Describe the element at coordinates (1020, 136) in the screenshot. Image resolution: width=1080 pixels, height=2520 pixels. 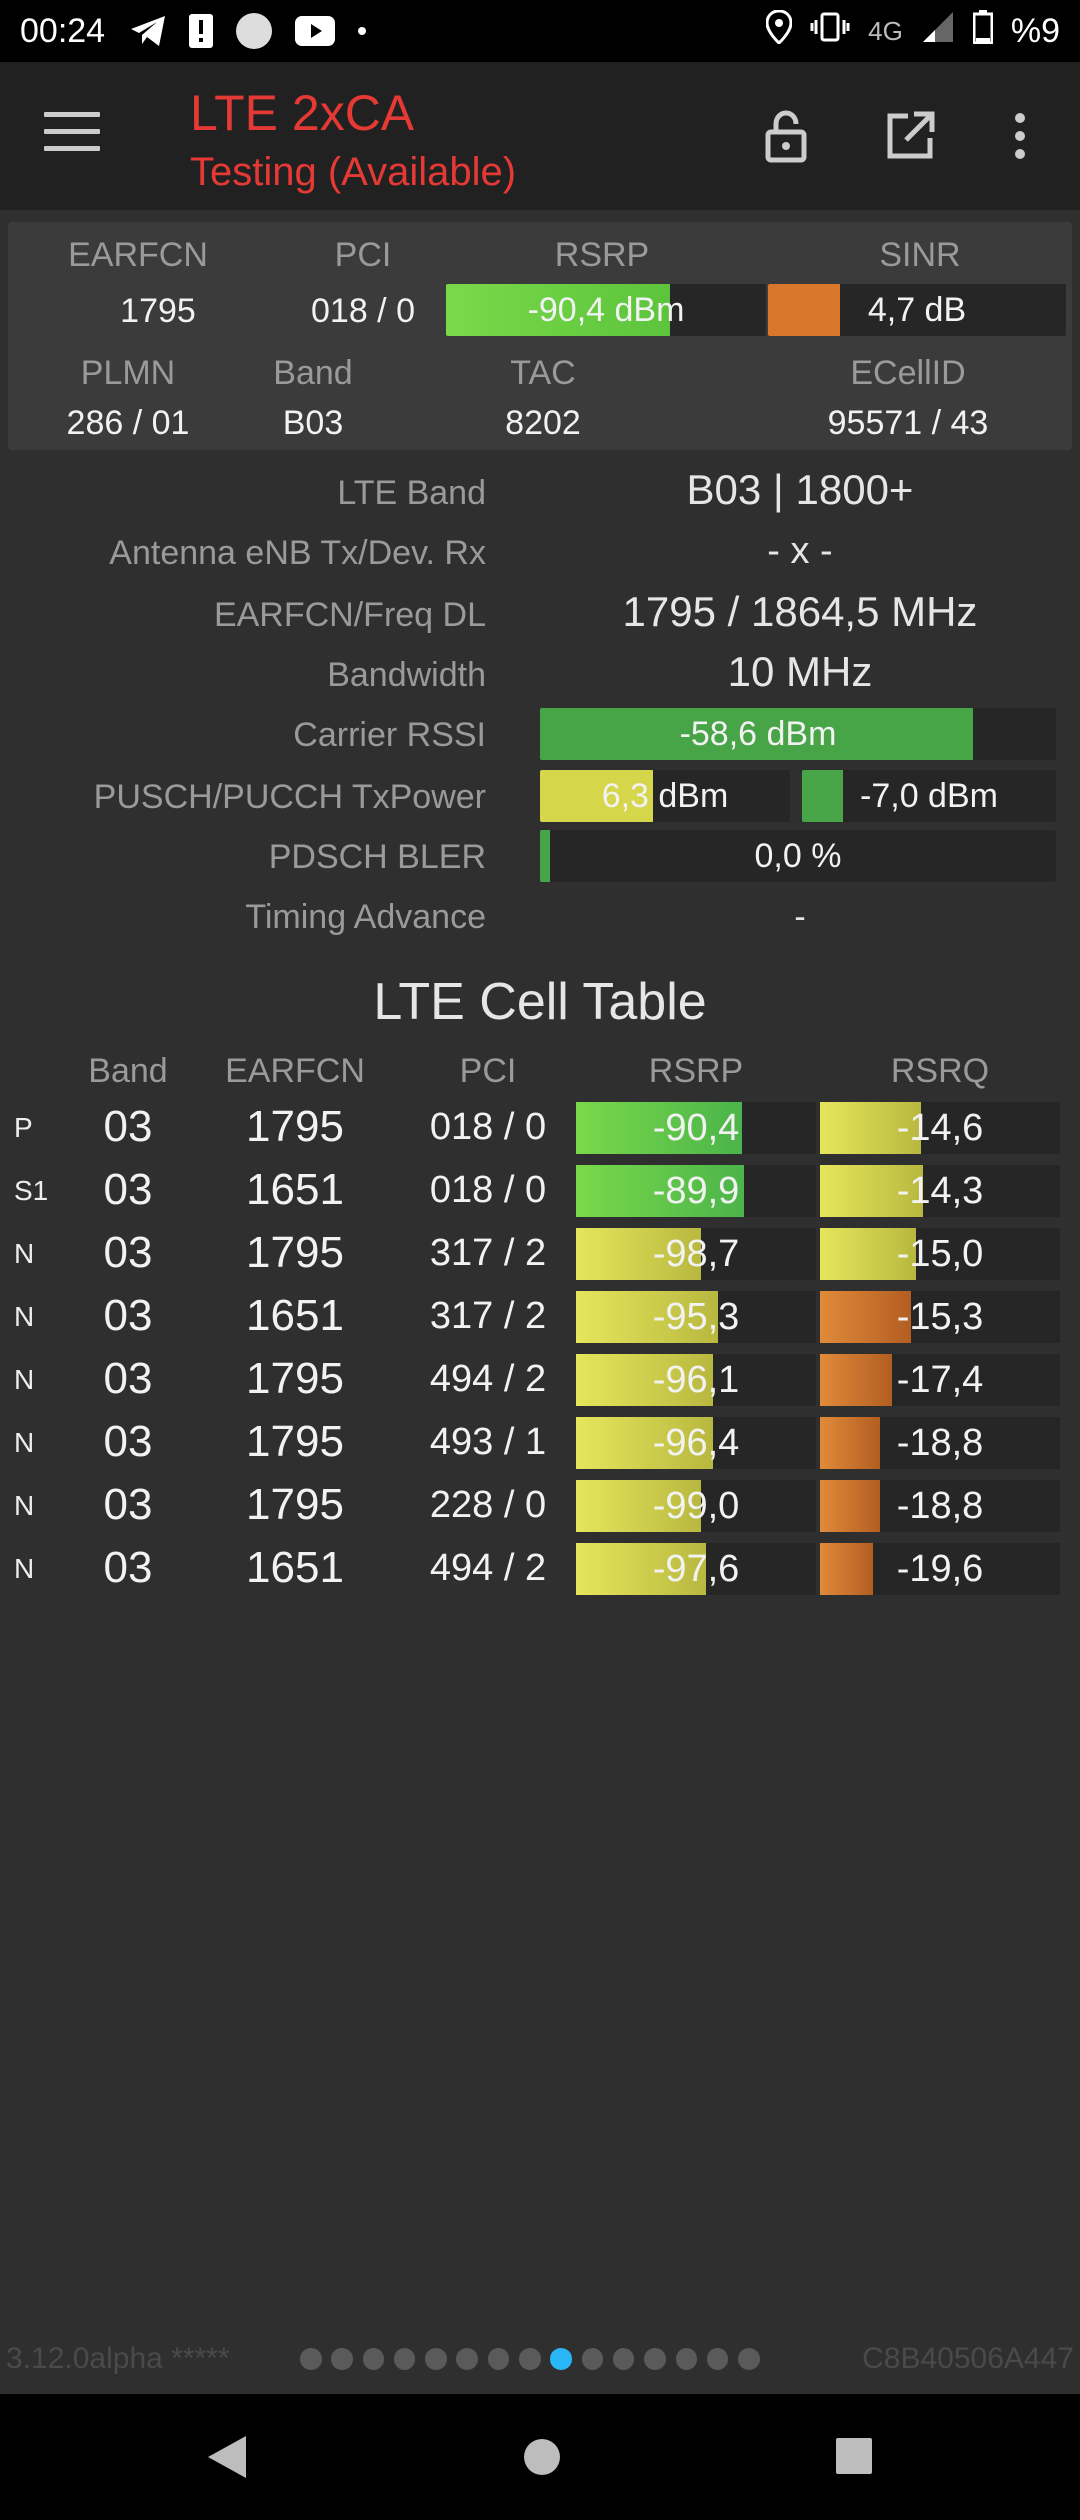
I see `more-vert-icon` at that location.